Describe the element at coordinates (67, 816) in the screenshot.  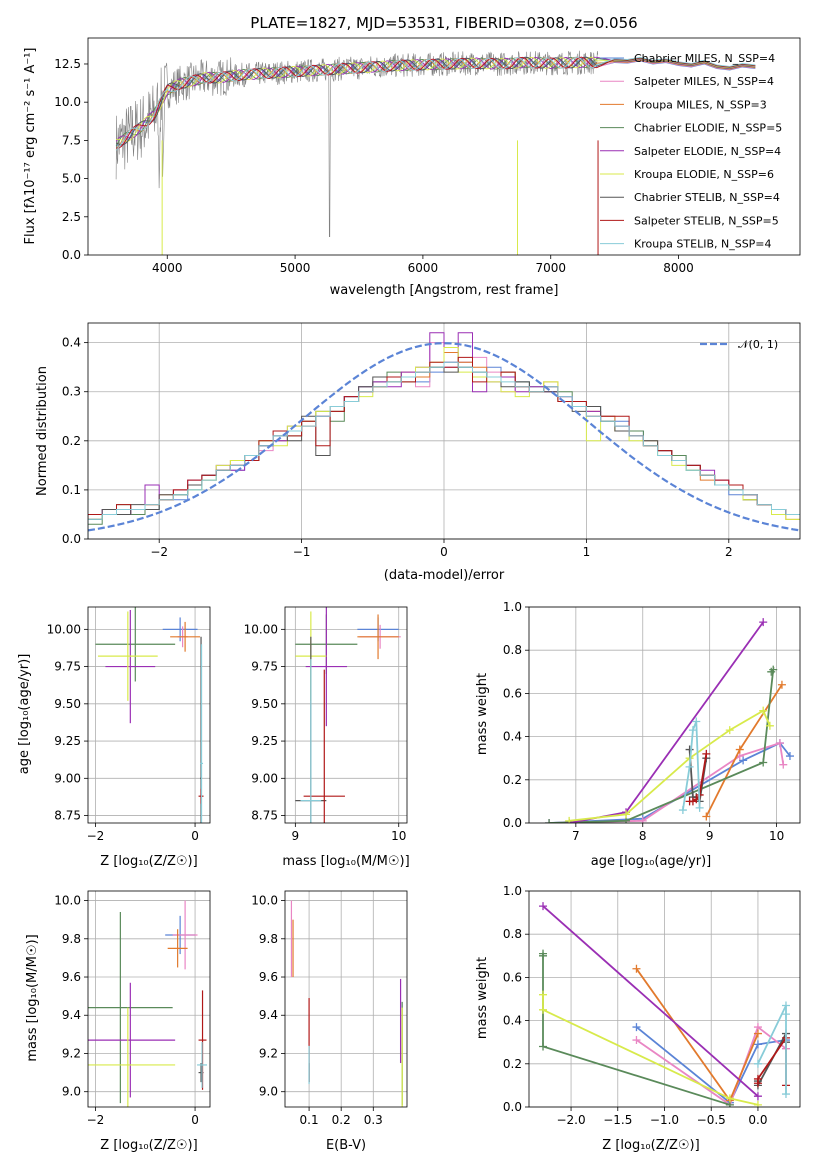
I see `y-tick-label: 8.75` at that location.